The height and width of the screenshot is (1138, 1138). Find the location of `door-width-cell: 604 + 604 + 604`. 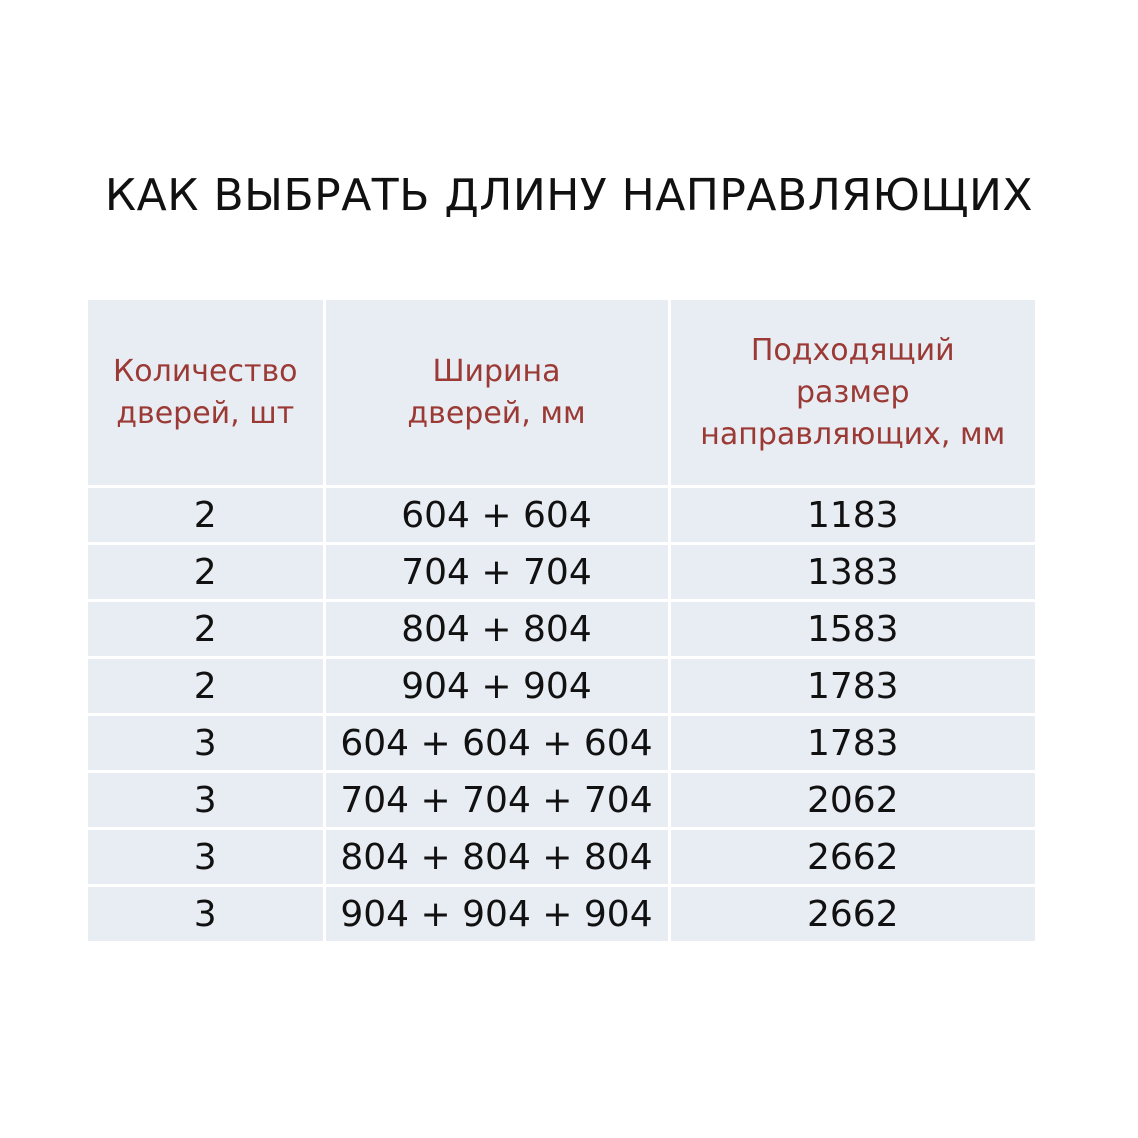

door-width-cell: 604 + 604 + 604 is located at coordinates (496, 743).